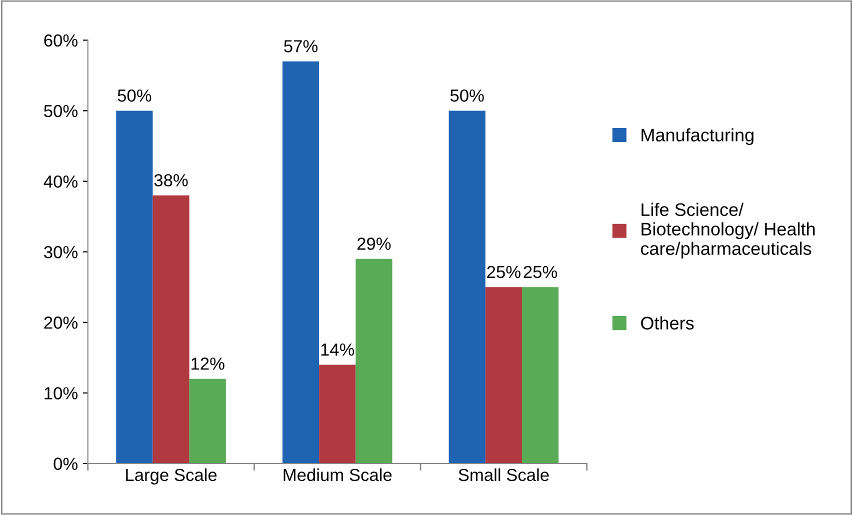 The width and height of the screenshot is (853, 515). I want to click on y-tick-label: 20%, so click(61, 322).